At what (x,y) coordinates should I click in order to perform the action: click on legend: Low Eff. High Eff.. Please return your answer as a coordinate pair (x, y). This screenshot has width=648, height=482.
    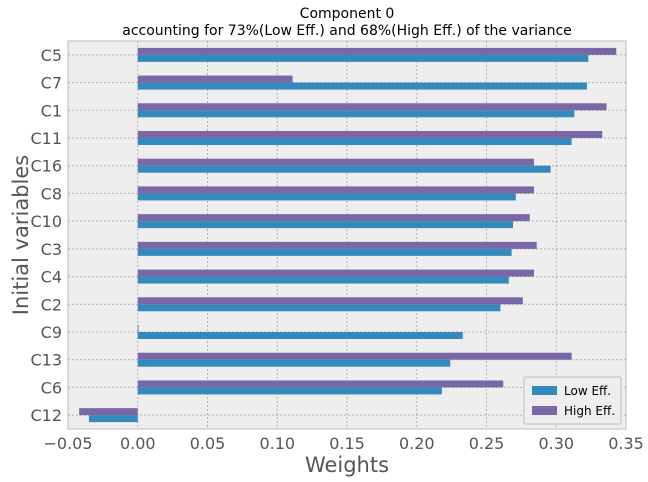
    Looking at the image, I should click on (572, 400).